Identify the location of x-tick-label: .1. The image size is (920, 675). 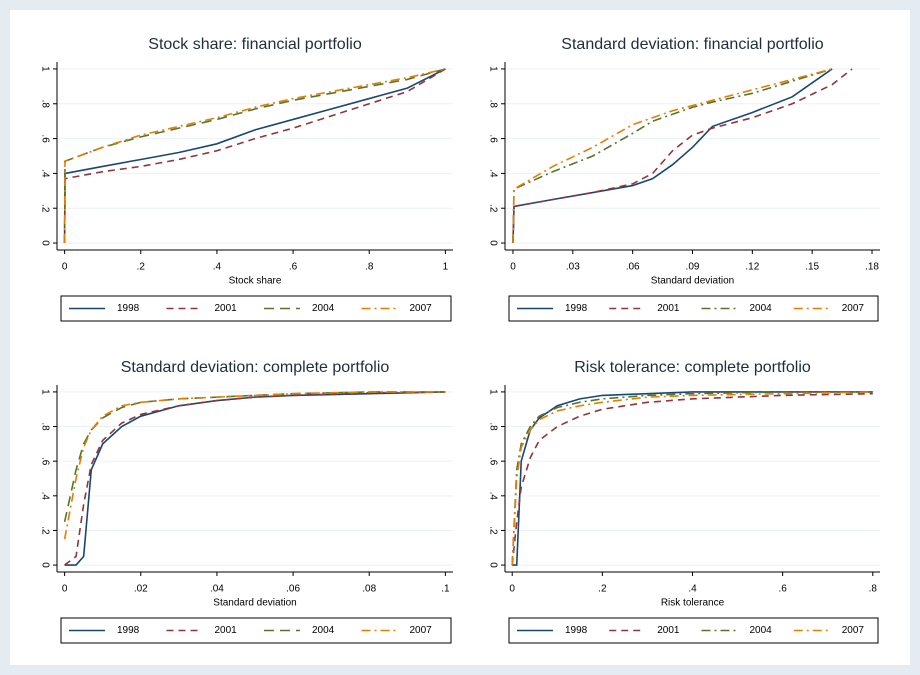
(445, 589).